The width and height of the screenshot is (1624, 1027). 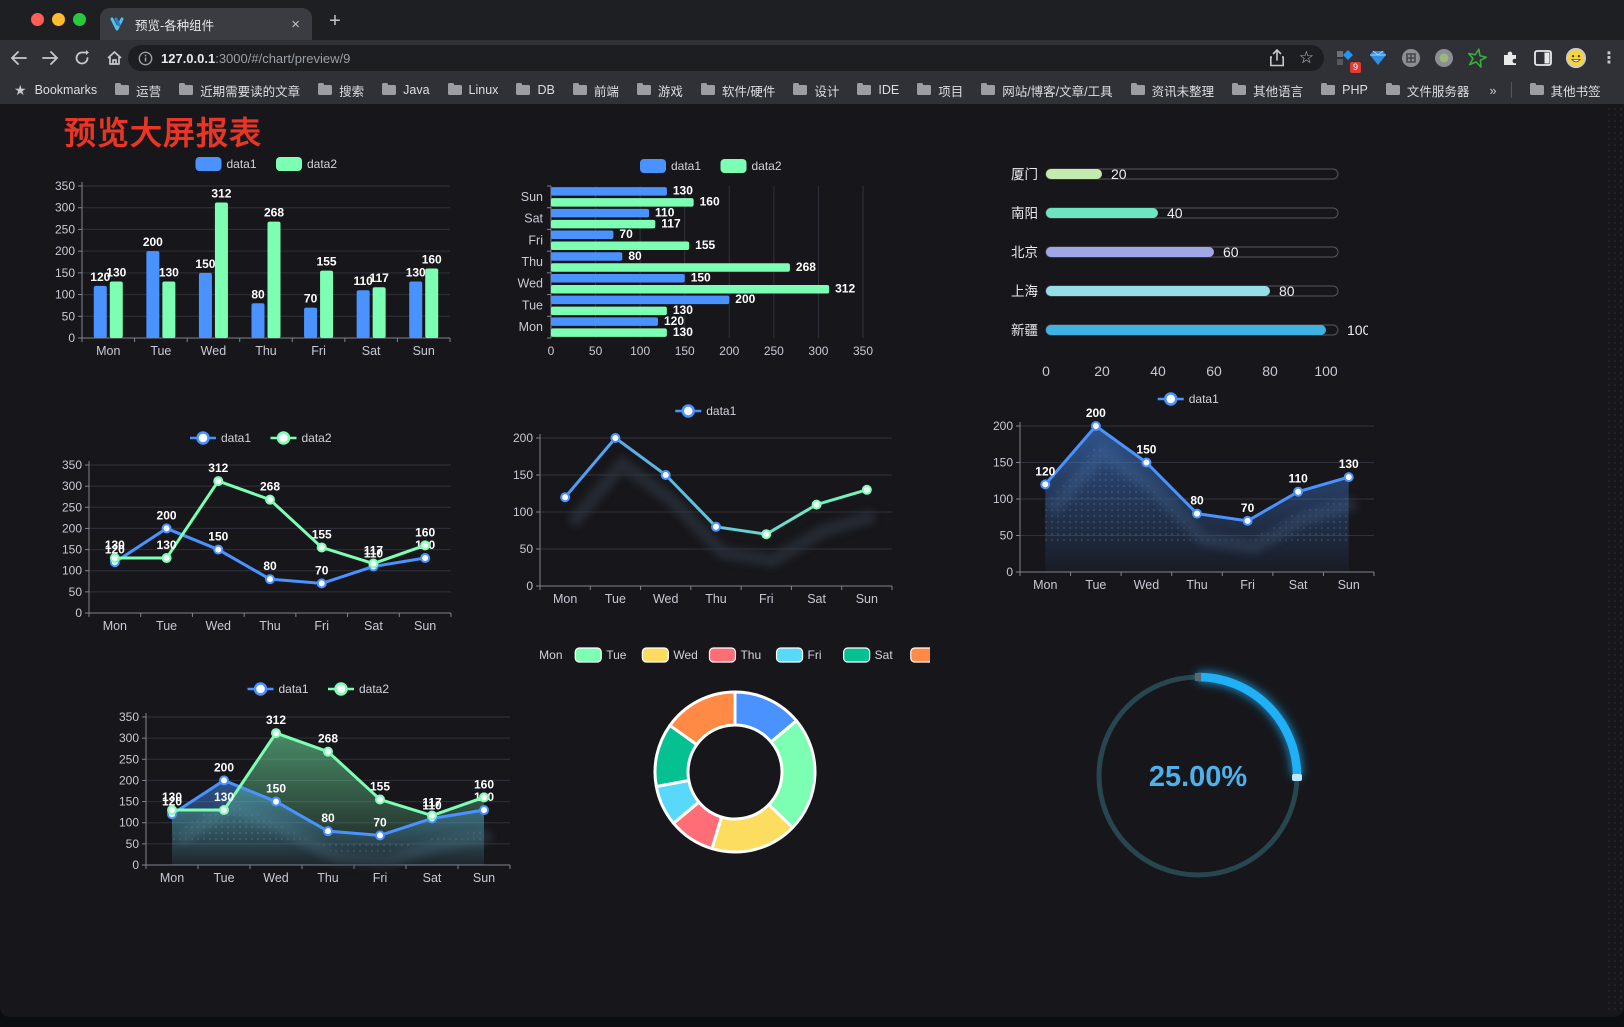 What do you see at coordinates (920, 655) in the screenshot?
I see `legend-item: Sun` at bounding box center [920, 655].